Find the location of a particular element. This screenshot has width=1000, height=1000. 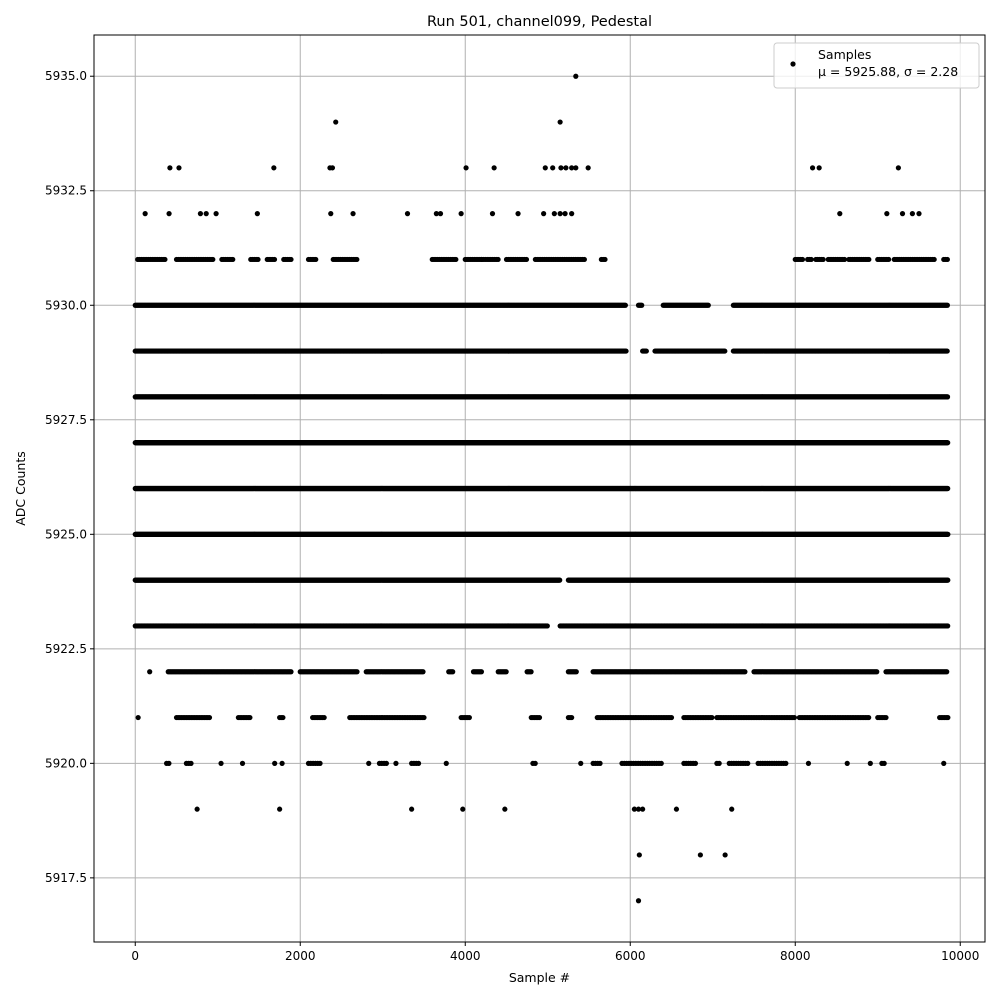

chart-title: Run 501, channel099, Pedestal is located at coordinates (539, 22).